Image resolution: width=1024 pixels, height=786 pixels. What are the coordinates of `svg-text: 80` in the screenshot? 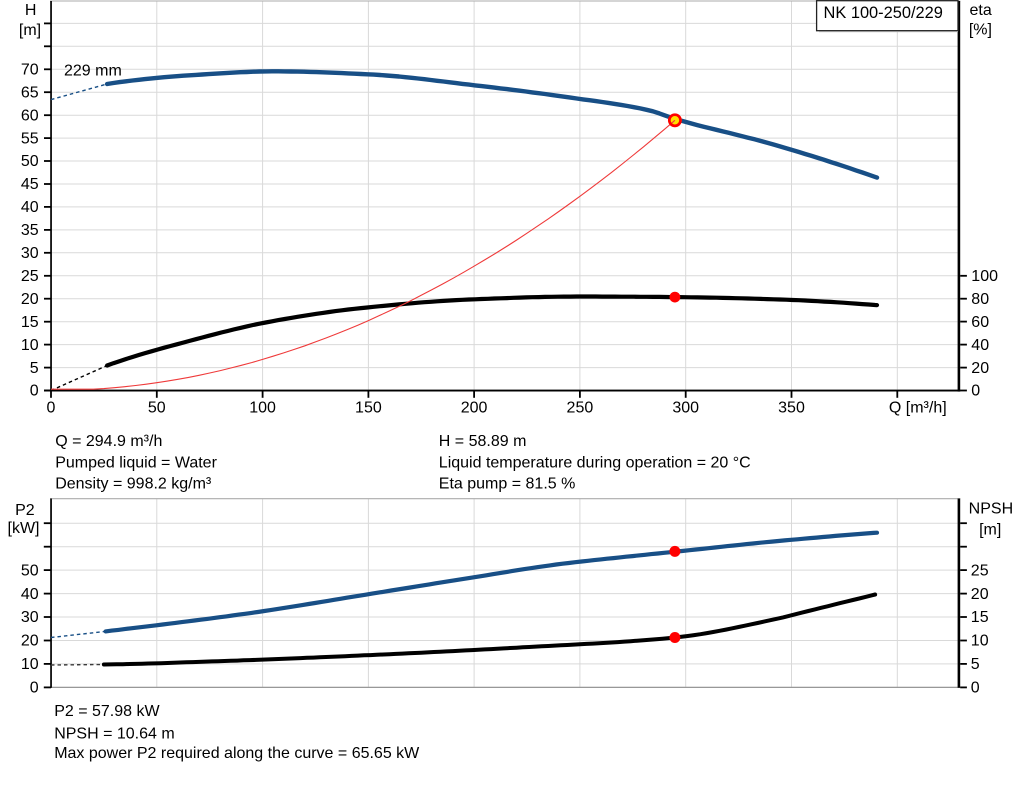 It's located at (980, 299).